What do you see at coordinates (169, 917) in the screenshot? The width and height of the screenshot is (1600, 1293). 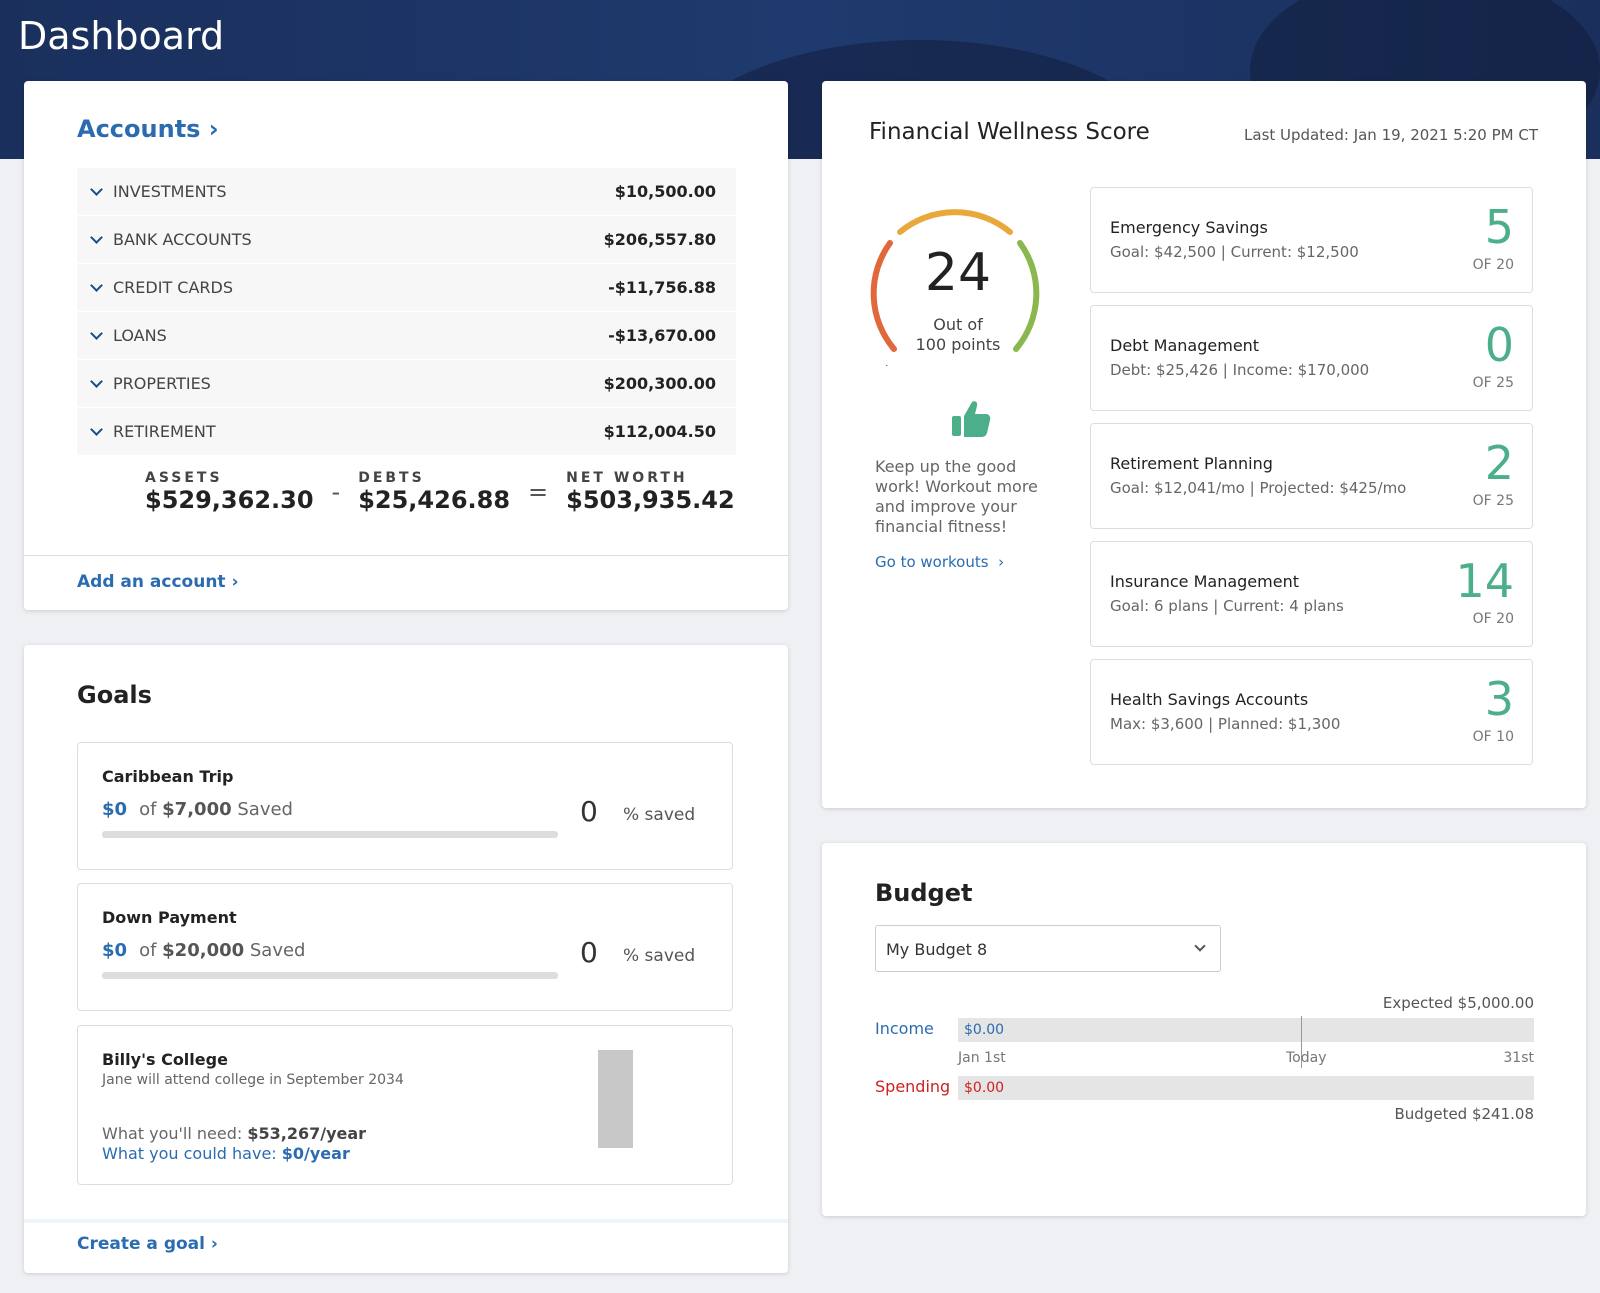 I see `goal-name: Down Payment` at bounding box center [169, 917].